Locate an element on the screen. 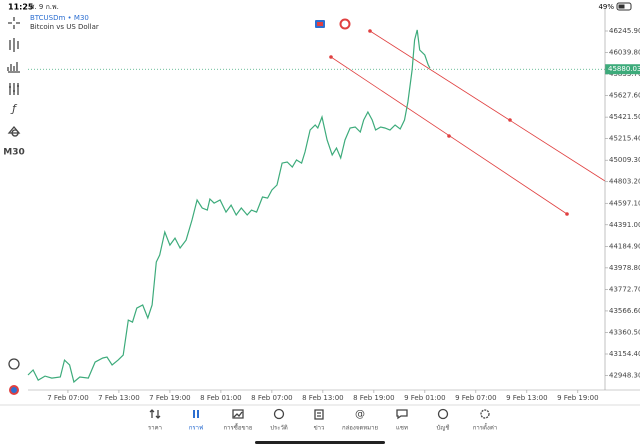 The width and height of the screenshot is (640, 447). status-time: 11:25 is located at coordinates (21, 7).